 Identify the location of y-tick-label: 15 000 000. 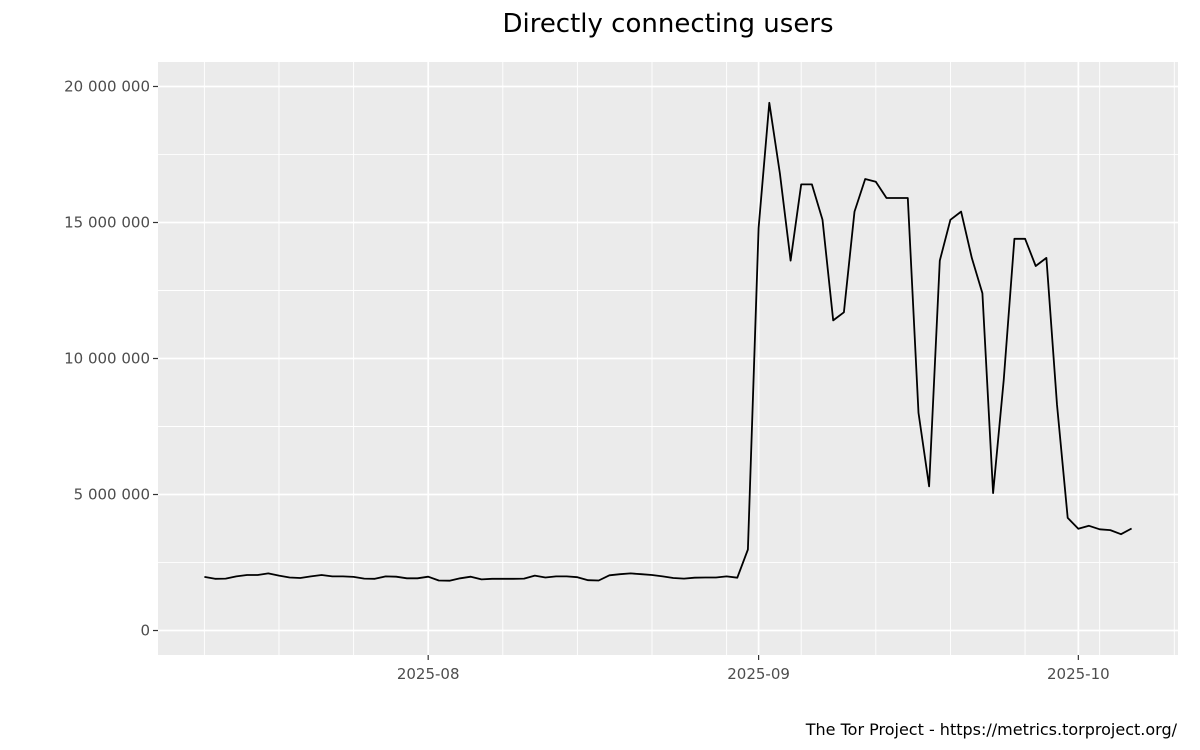
(107, 222).